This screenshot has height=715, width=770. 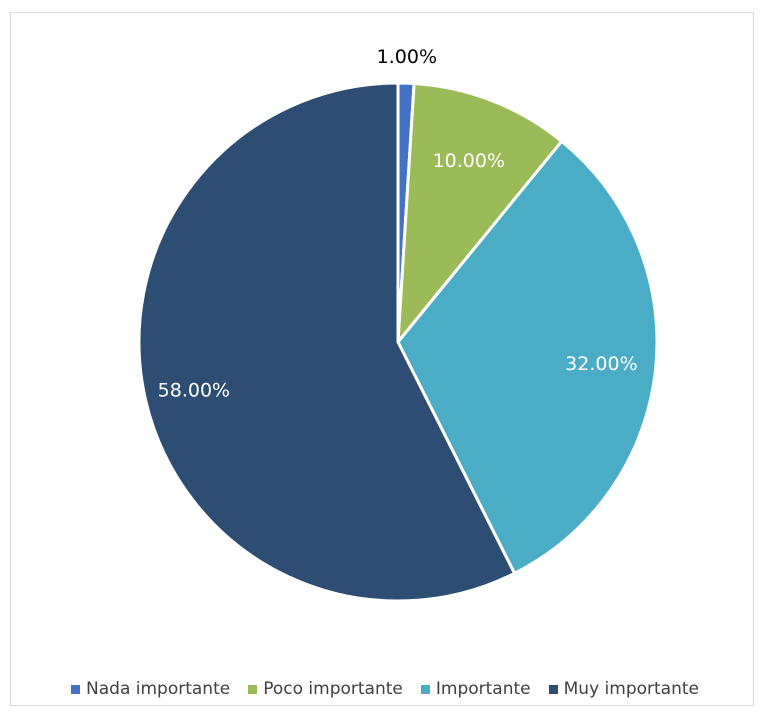 What do you see at coordinates (194, 390) in the screenshot?
I see `data-label-muy-importante: 58.00%` at bounding box center [194, 390].